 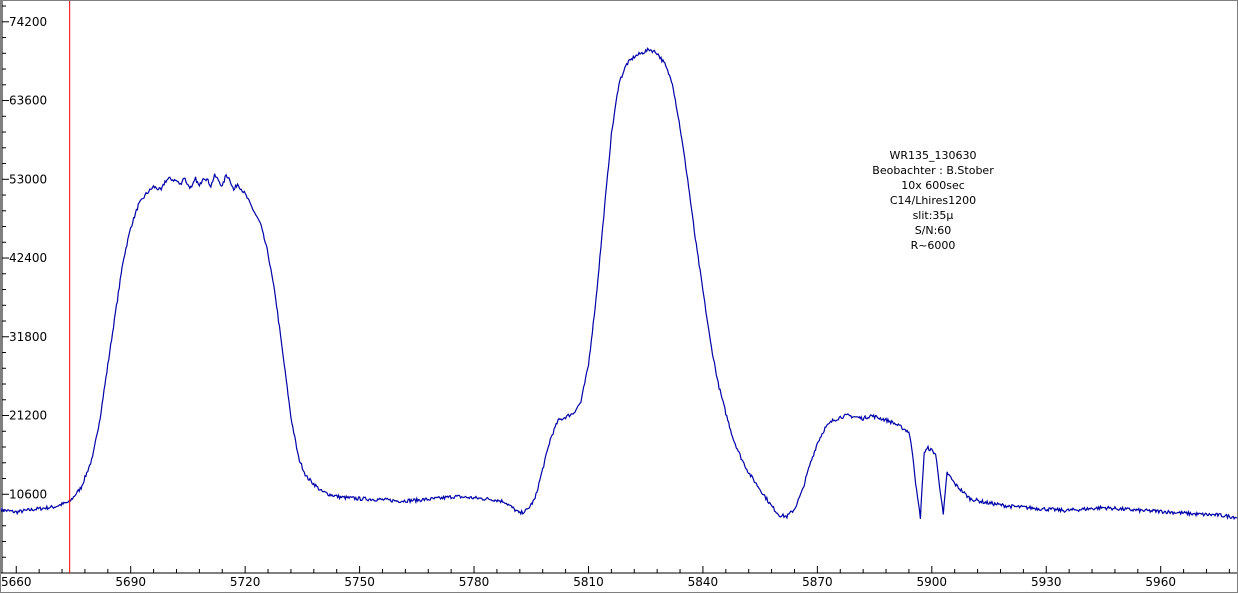 I want to click on y-tick-label: 74200, so click(x=28, y=22).